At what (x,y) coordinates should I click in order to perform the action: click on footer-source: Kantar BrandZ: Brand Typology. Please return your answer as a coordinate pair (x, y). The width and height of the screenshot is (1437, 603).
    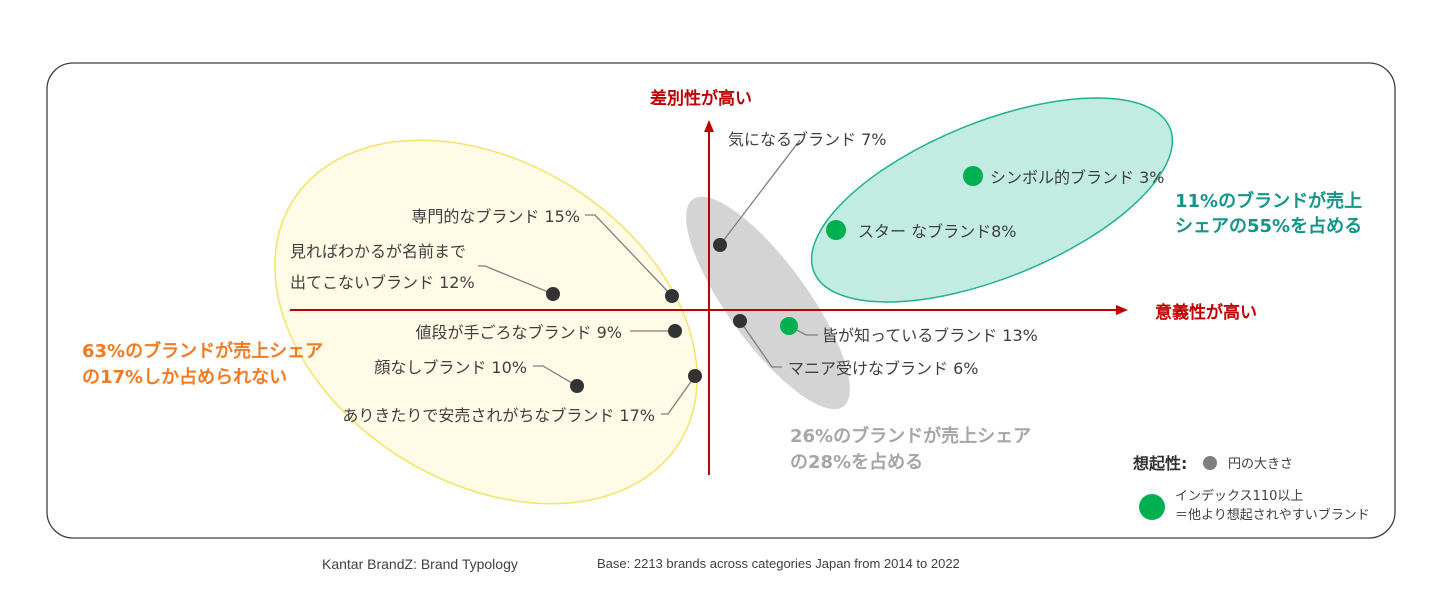
    Looking at the image, I should click on (420, 564).